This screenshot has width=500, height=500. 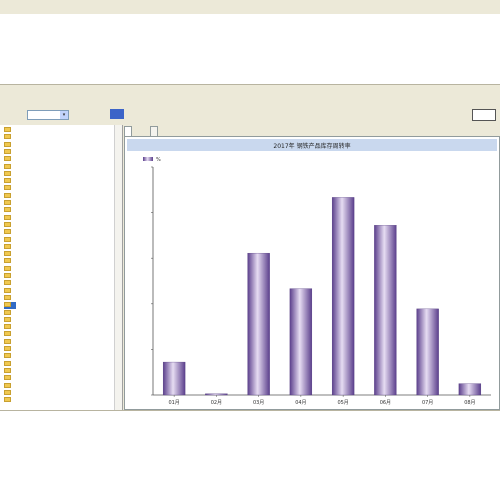 I want to click on chart-title: 2017年 钢铁产品库存周转率, so click(x=311, y=146).